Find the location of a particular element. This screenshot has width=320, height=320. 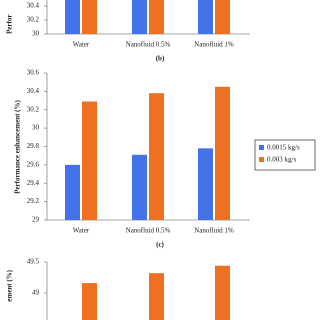

y-axis-label: ement (%) is located at coordinates (10, 285).